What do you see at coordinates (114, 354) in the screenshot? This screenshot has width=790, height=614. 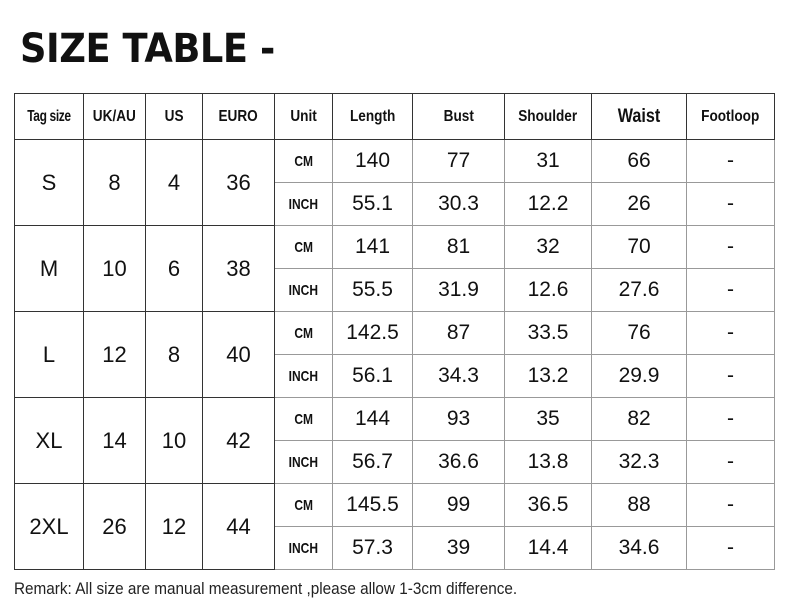 I see `cell-uk-au: 12` at bounding box center [114, 354].